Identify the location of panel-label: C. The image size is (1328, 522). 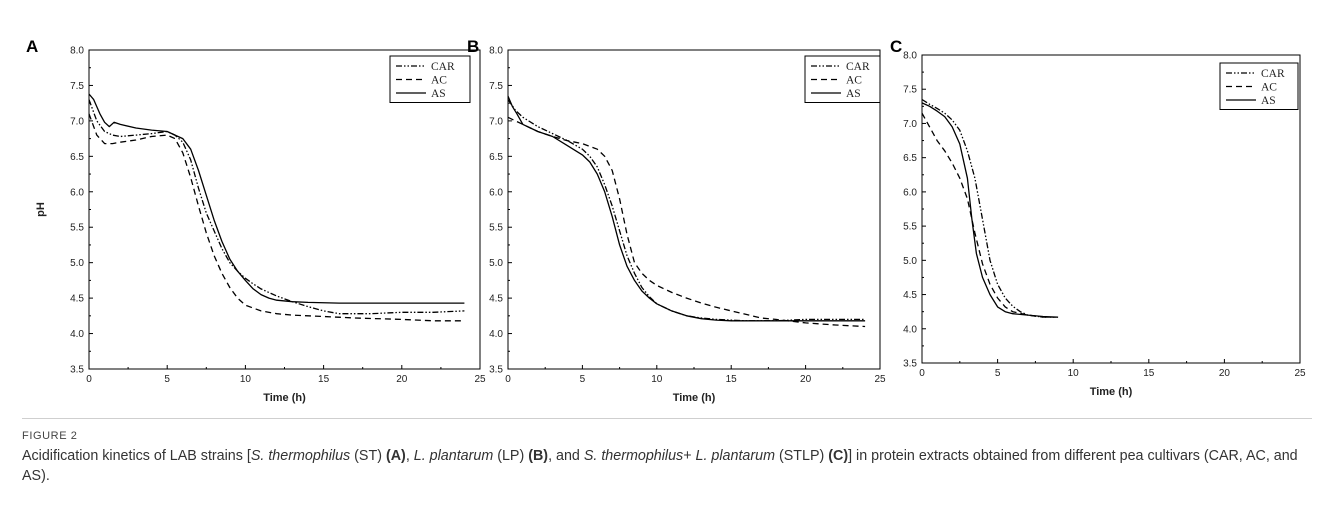
(896, 46).